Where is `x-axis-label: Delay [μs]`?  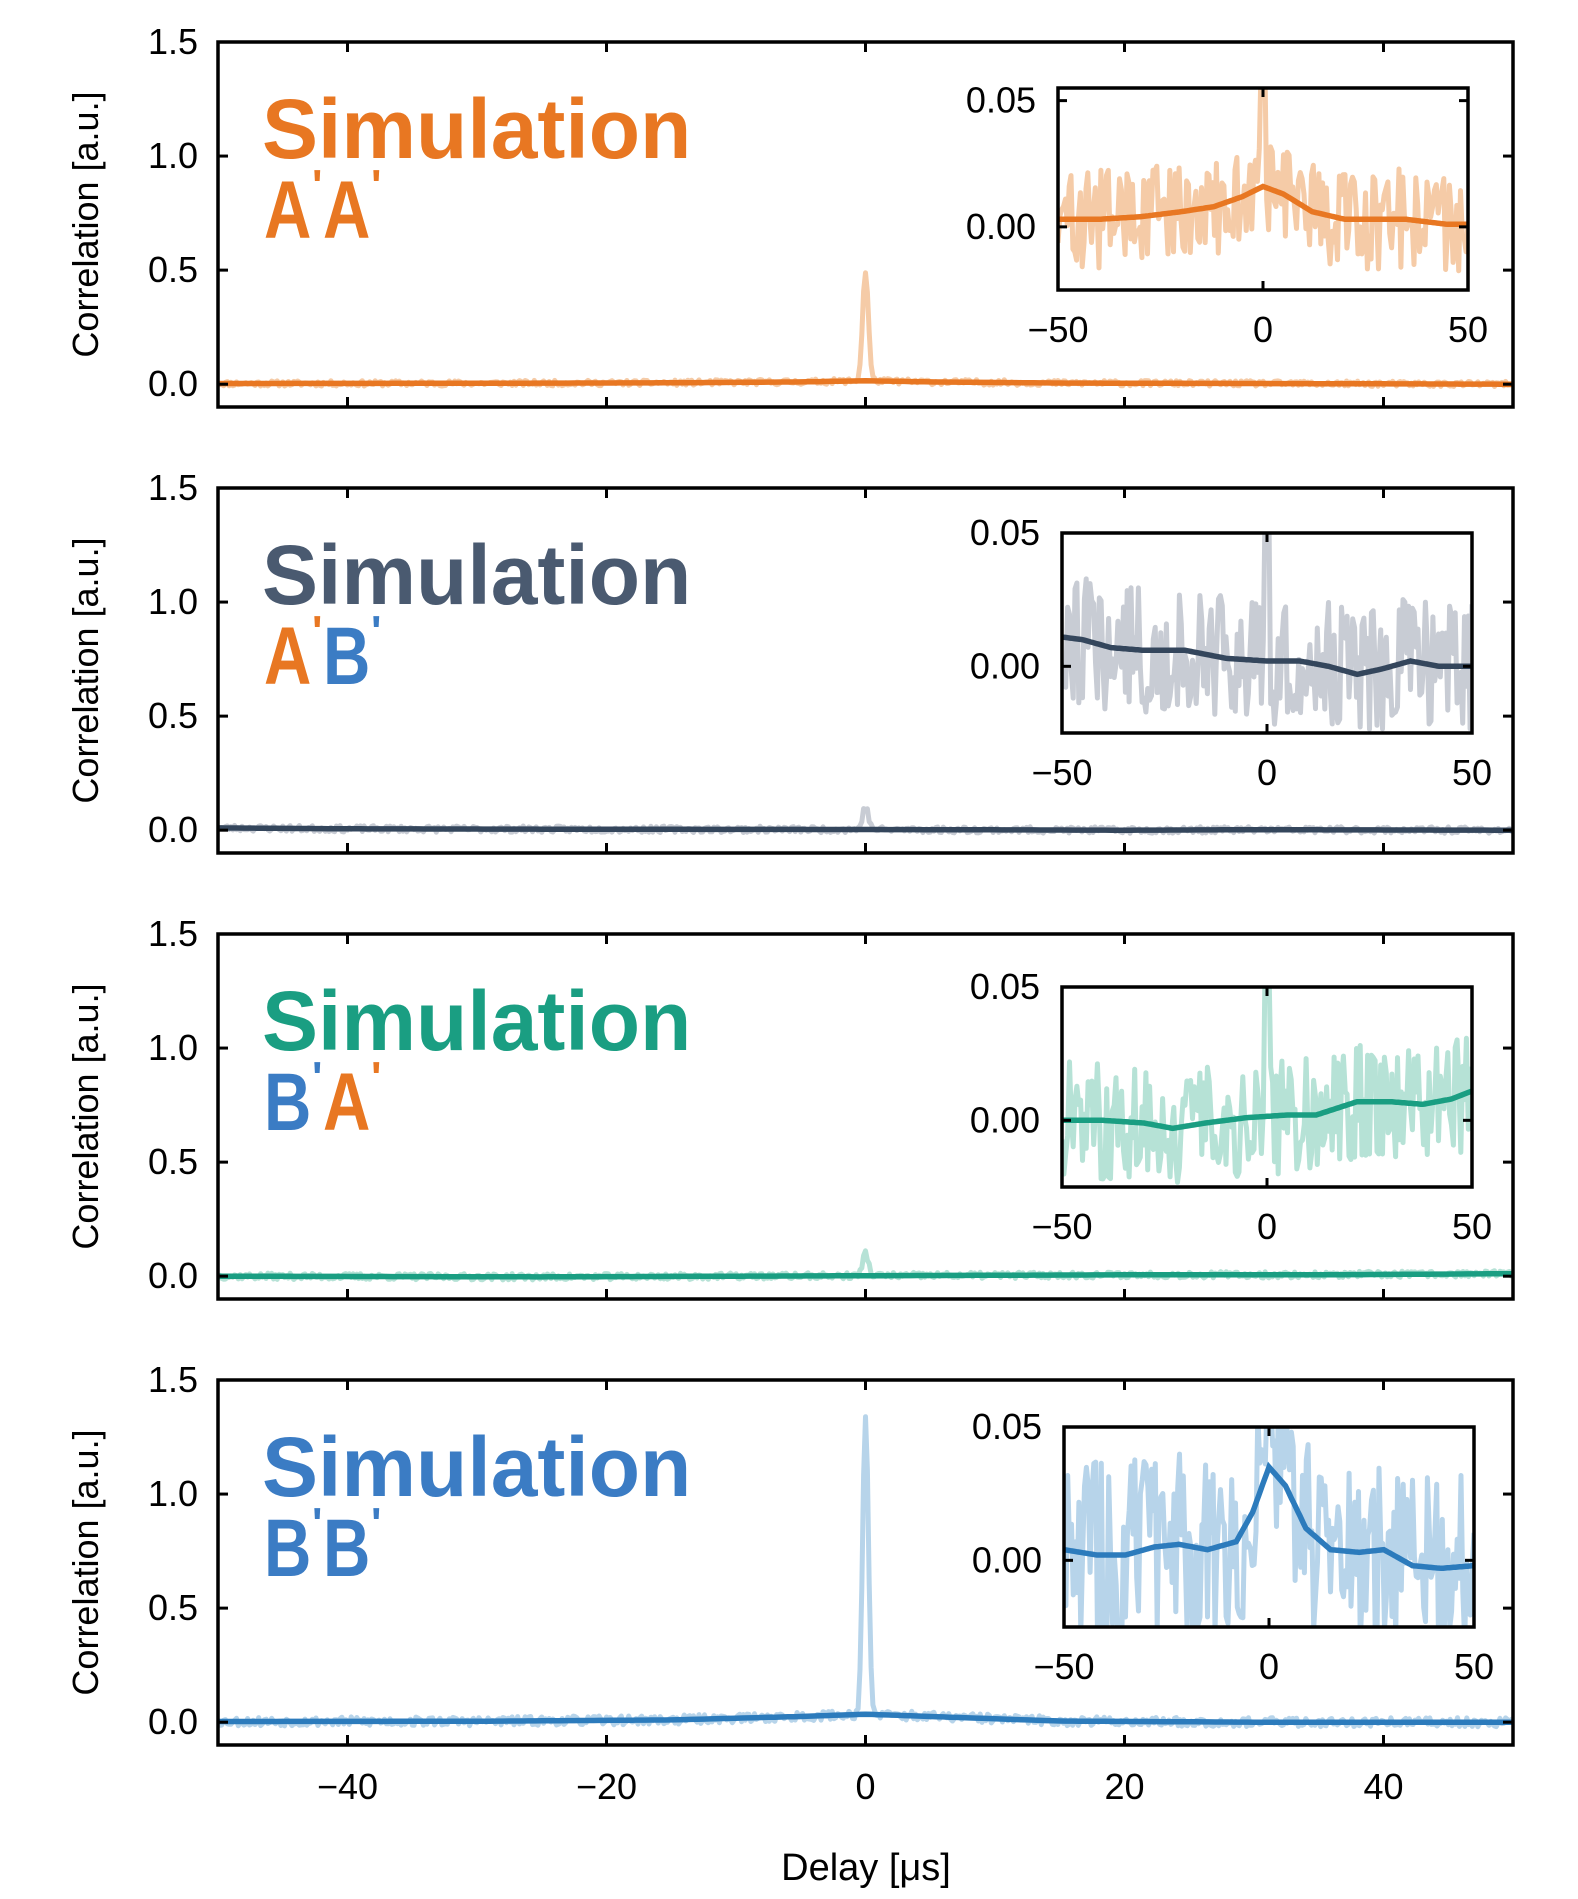
x-axis-label: Delay [μs] is located at coordinates (866, 1868).